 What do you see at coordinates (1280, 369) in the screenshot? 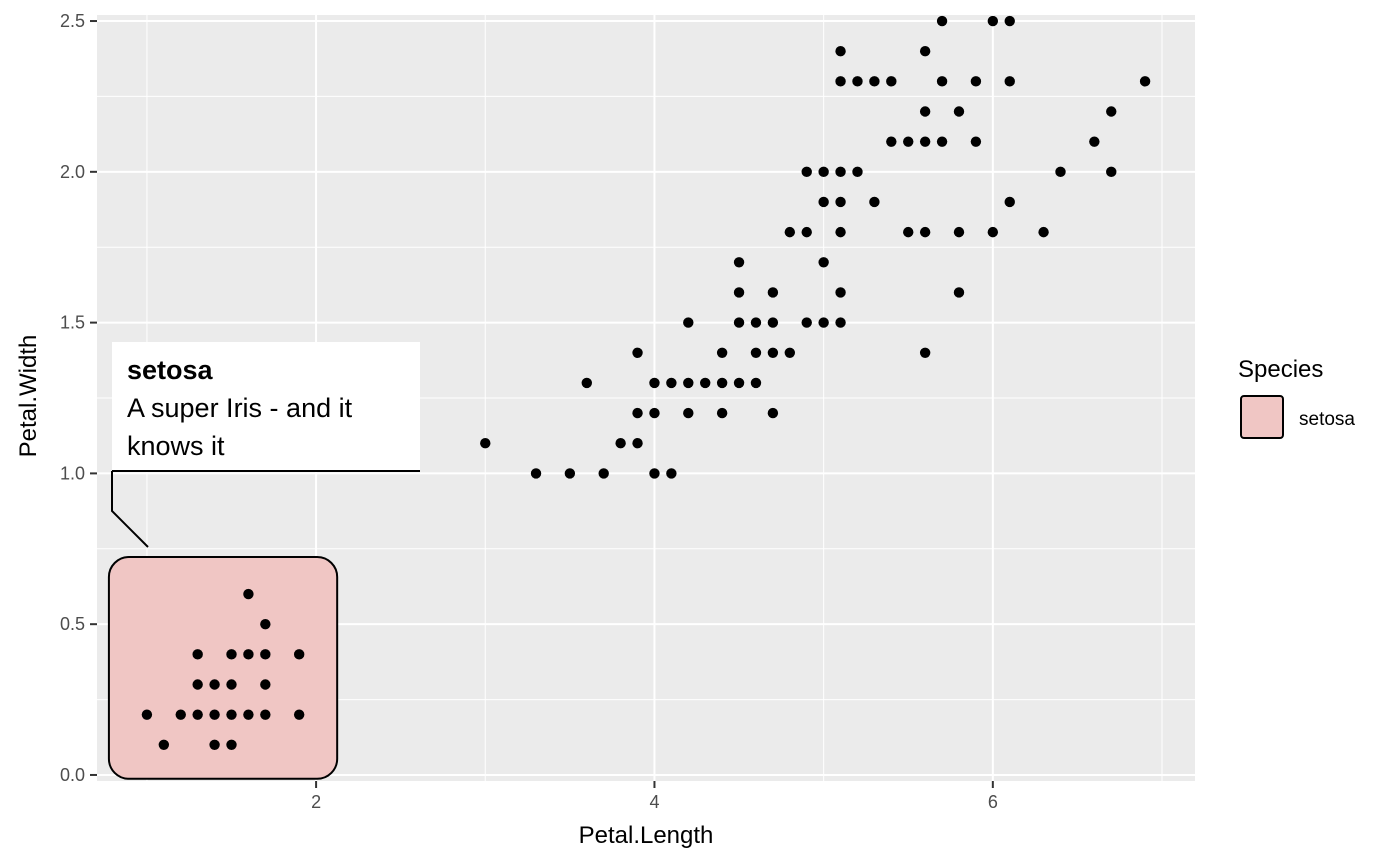
I see `legend-title: Species` at bounding box center [1280, 369].